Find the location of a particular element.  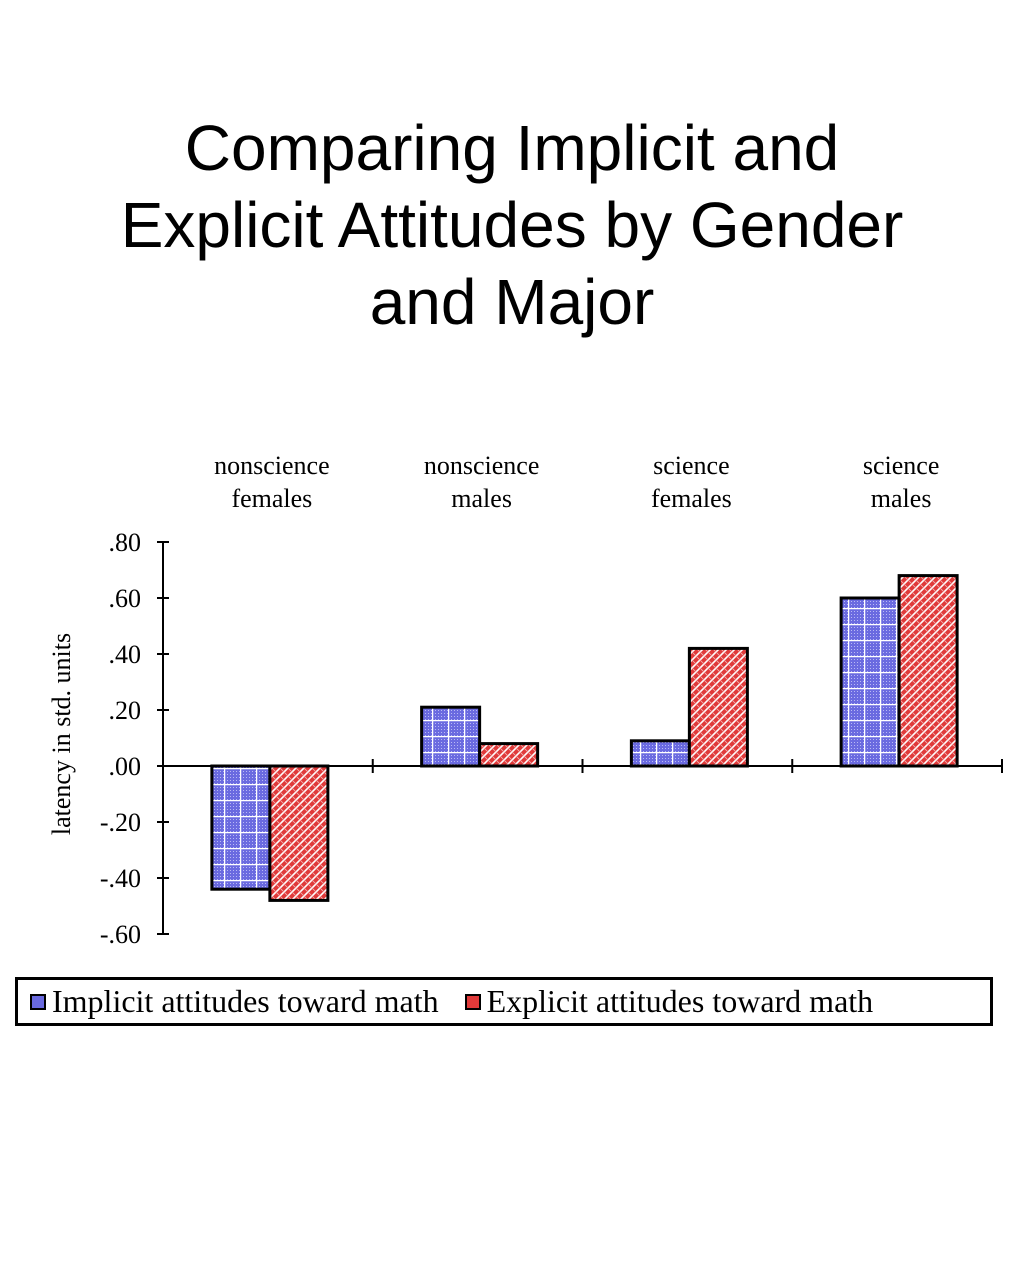

legend-label-implicit: Implicit attitudes toward math is located at coordinates (245, 1001).